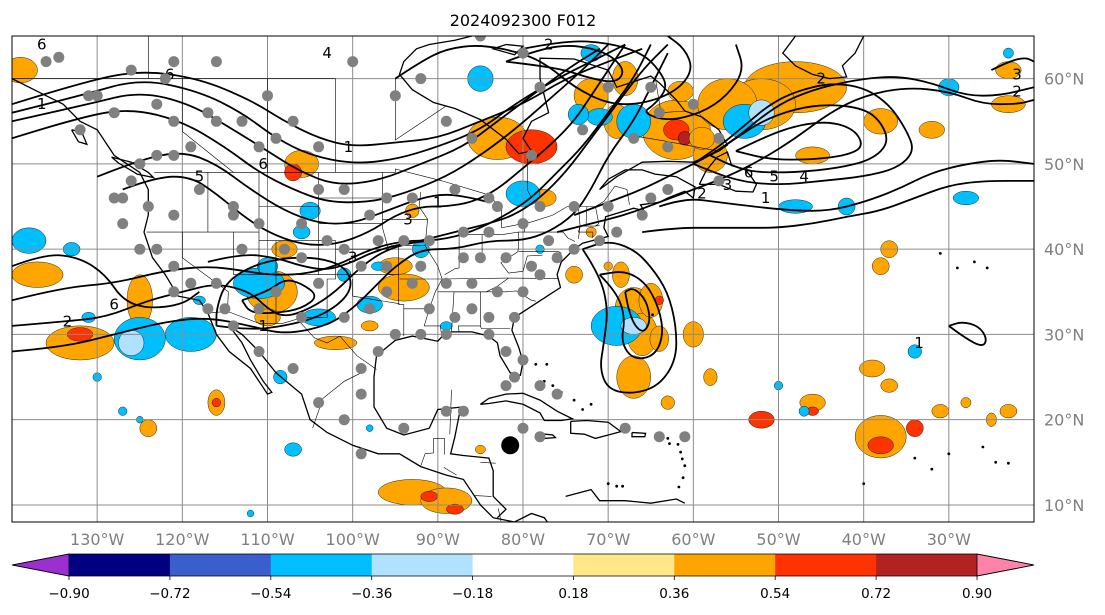 This screenshot has width=1105, height=615. What do you see at coordinates (674, 594) in the screenshot?
I see `colorbar-tick-label: 0.36` at bounding box center [674, 594].